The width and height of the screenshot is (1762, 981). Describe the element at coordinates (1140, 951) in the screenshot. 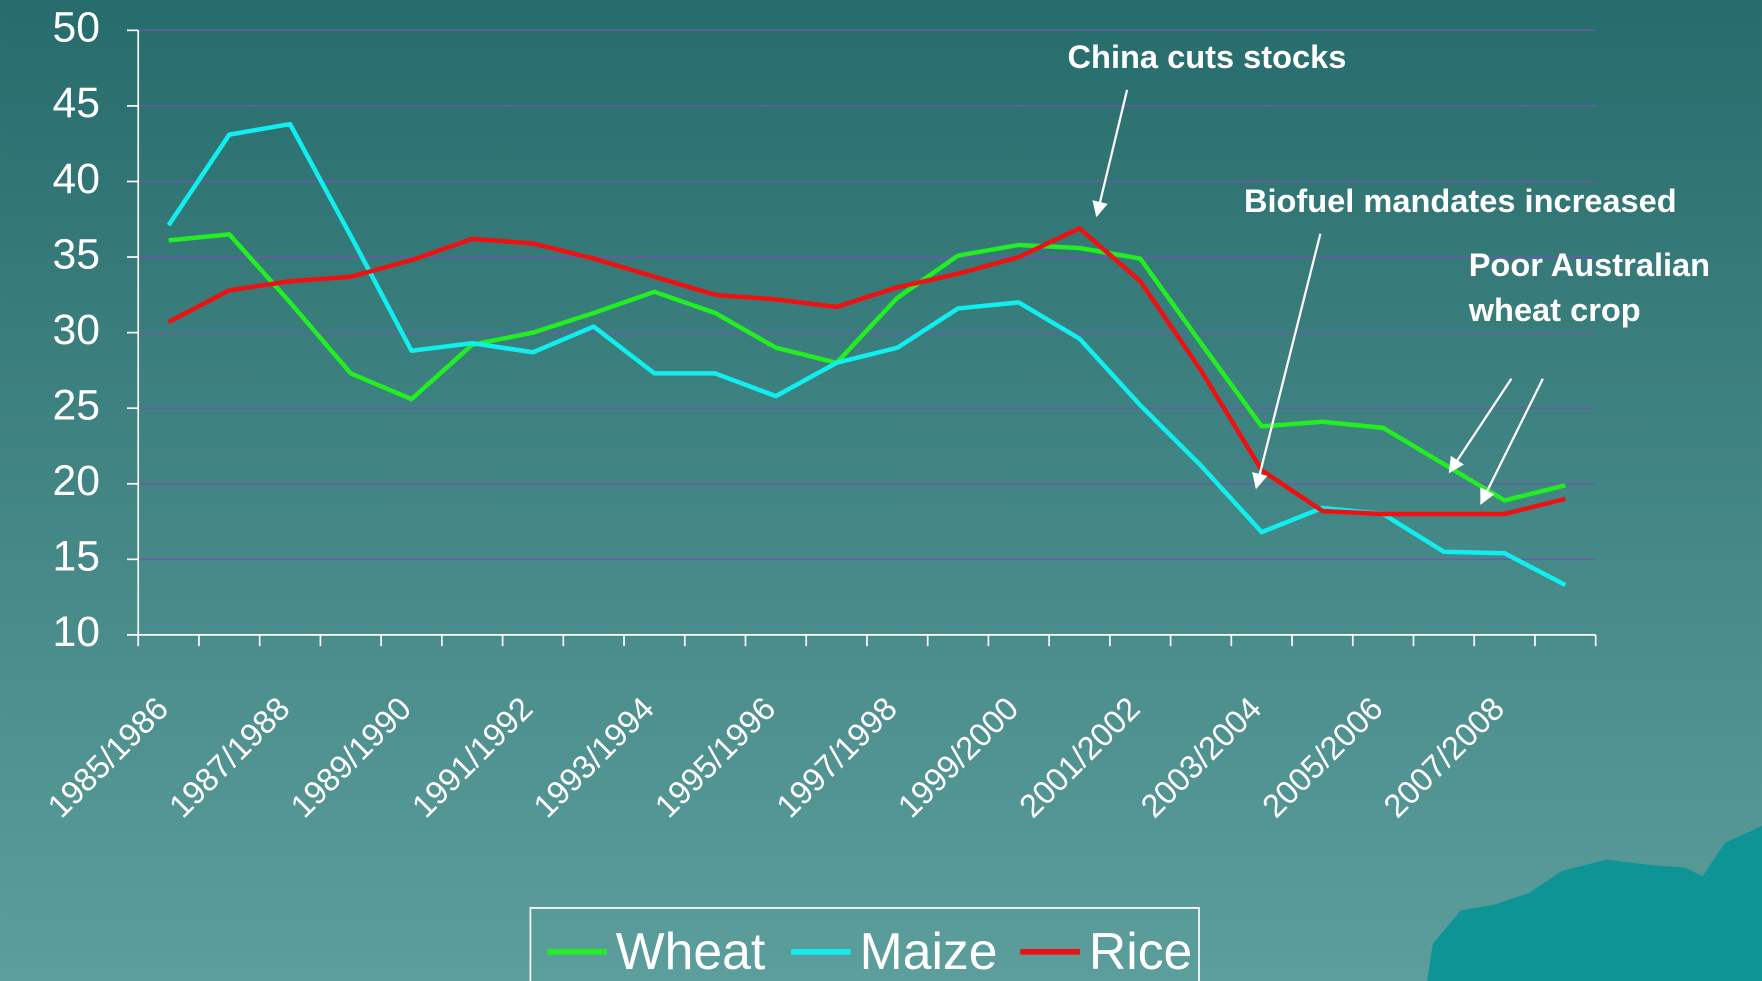

I see `legend-label: Rice` at that location.